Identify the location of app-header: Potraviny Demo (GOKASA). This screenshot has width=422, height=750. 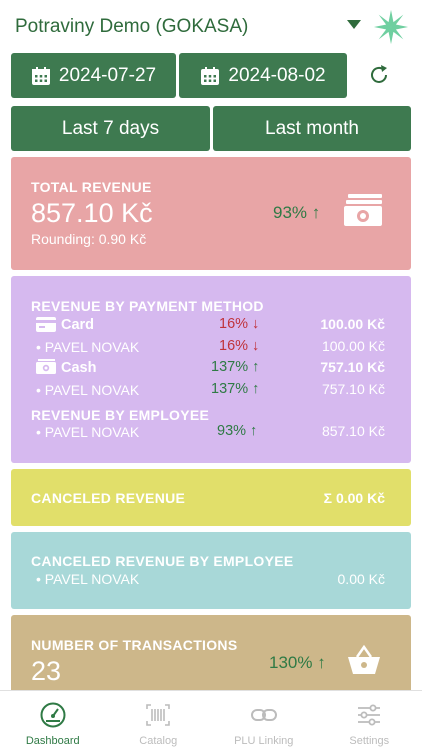
(211, 26).